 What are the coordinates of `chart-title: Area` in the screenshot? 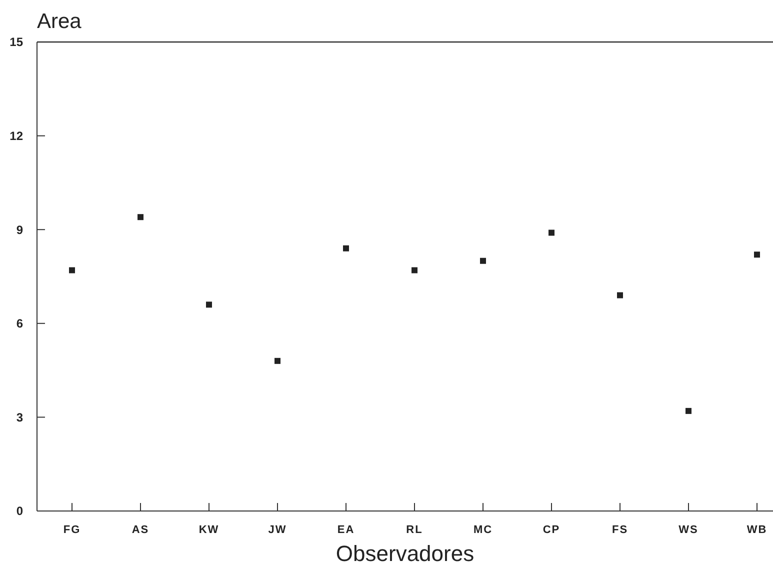 It's located at (59, 21).